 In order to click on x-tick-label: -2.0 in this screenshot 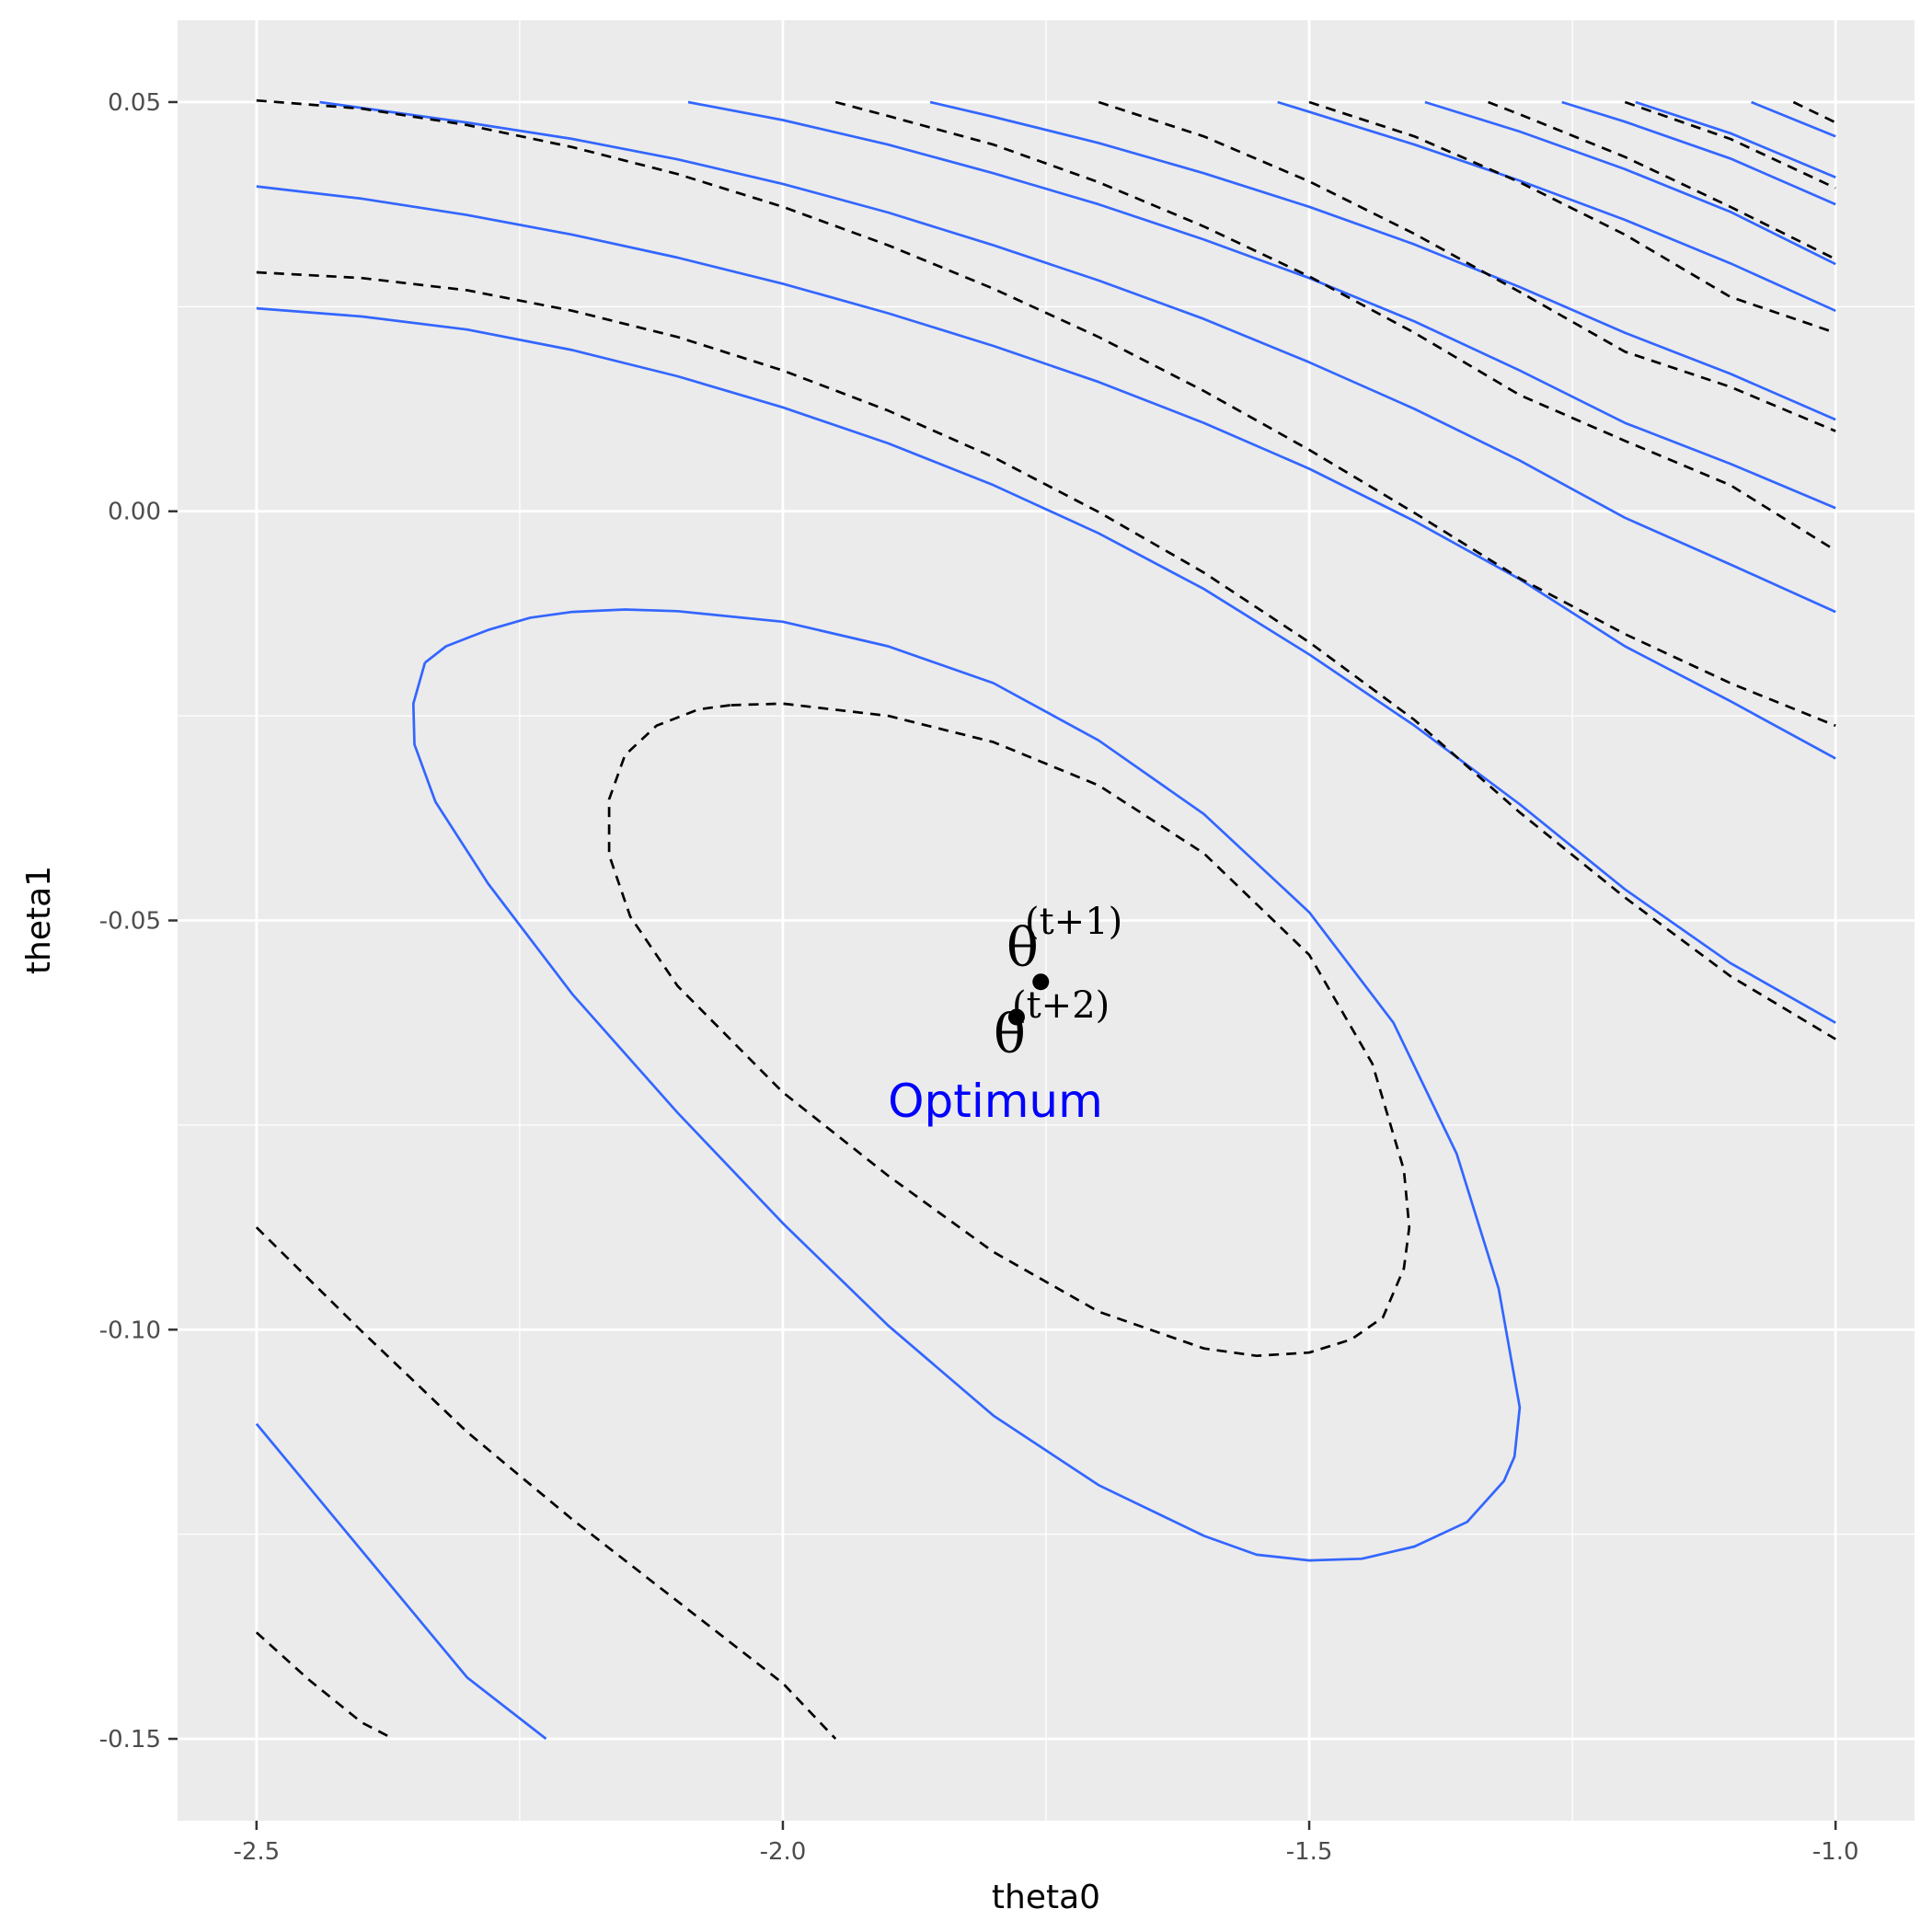, I will do `click(783, 1852)`.